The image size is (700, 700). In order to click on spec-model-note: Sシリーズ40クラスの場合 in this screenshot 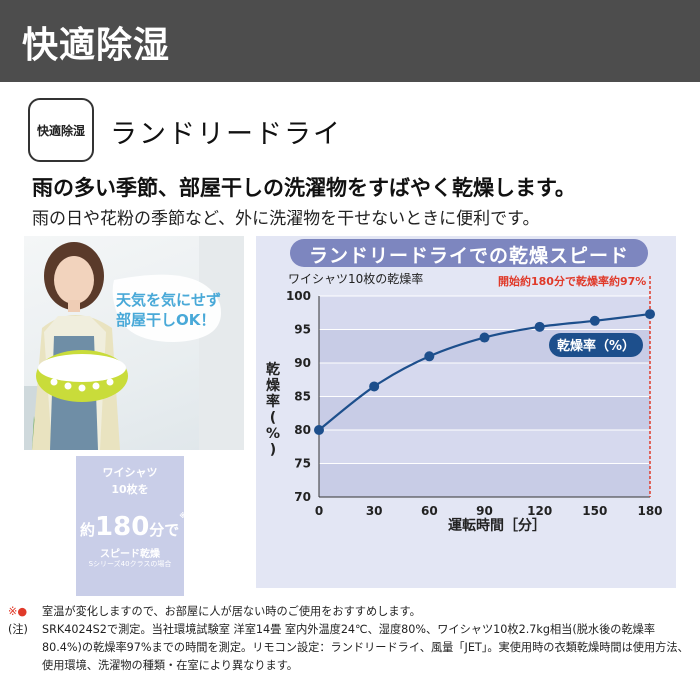, I will do `click(130, 564)`.